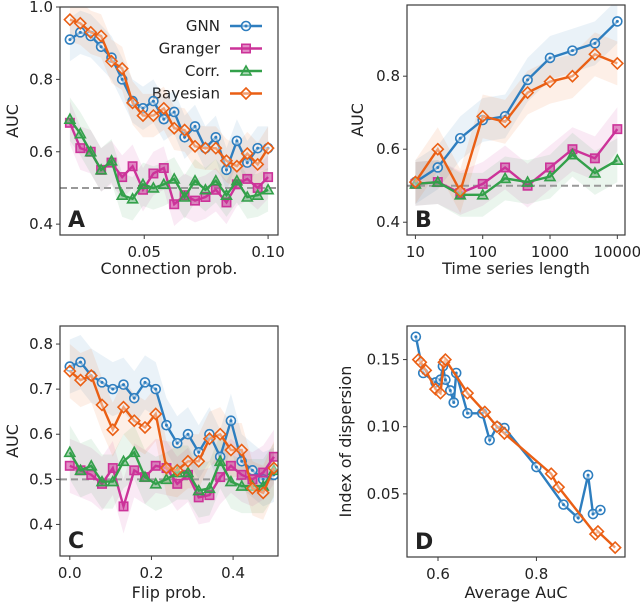 The width and height of the screenshot is (640, 607). What do you see at coordinates (76, 541) in the screenshot?
I see `panel-letter: C` at bounding box center [76, 541].